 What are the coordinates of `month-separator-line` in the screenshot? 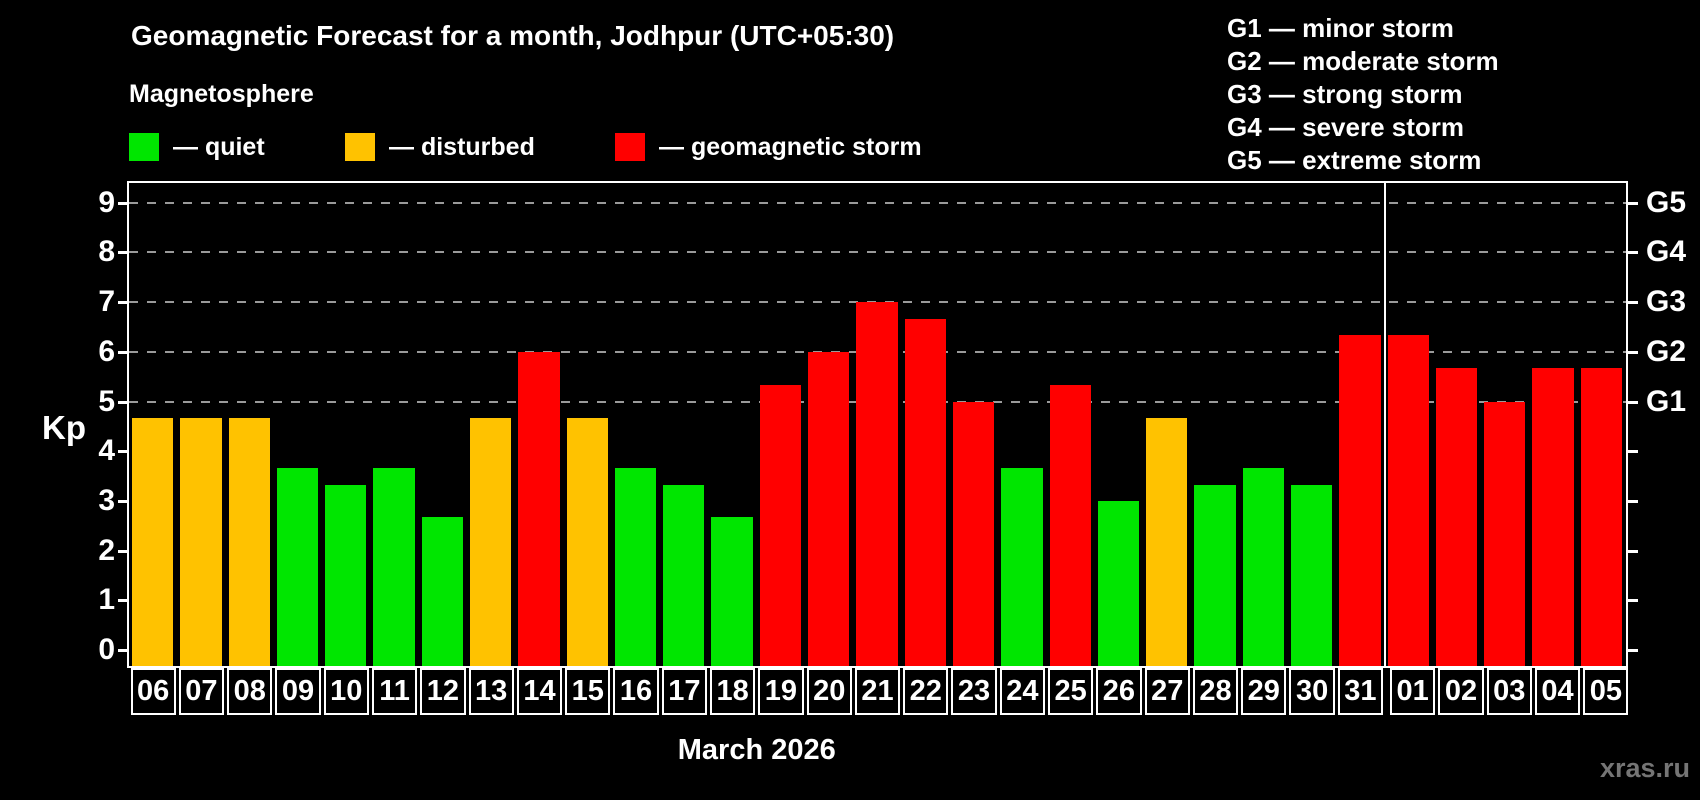 It's located at (1384, 424).